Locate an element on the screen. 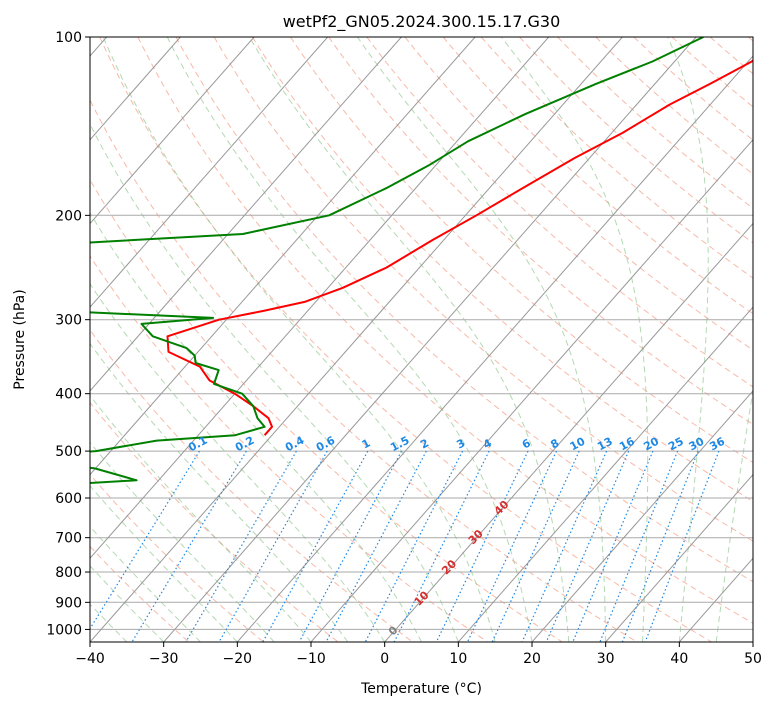  y-tick-label: 100 is located at coordinates (68, 38).